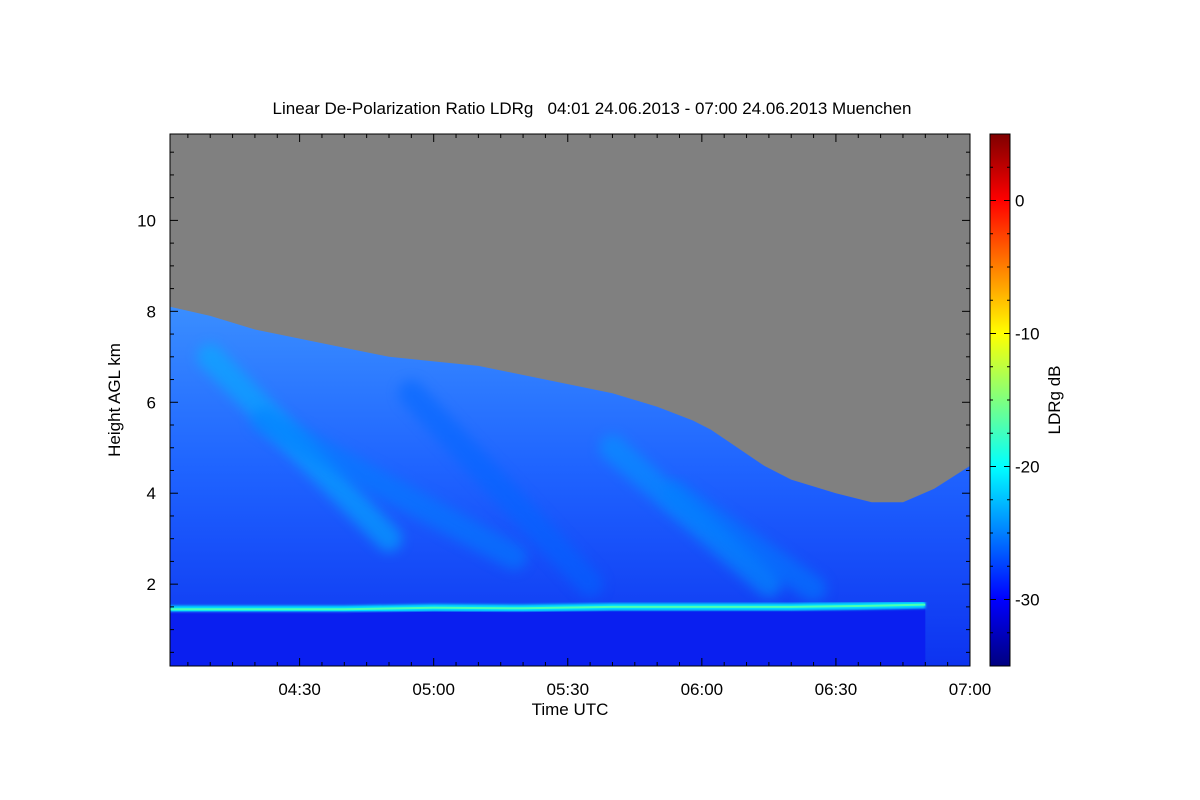  Describe the element at coordinates (702, 689) in the screenshot. I see `x-tick-label: 06:00` at that location.